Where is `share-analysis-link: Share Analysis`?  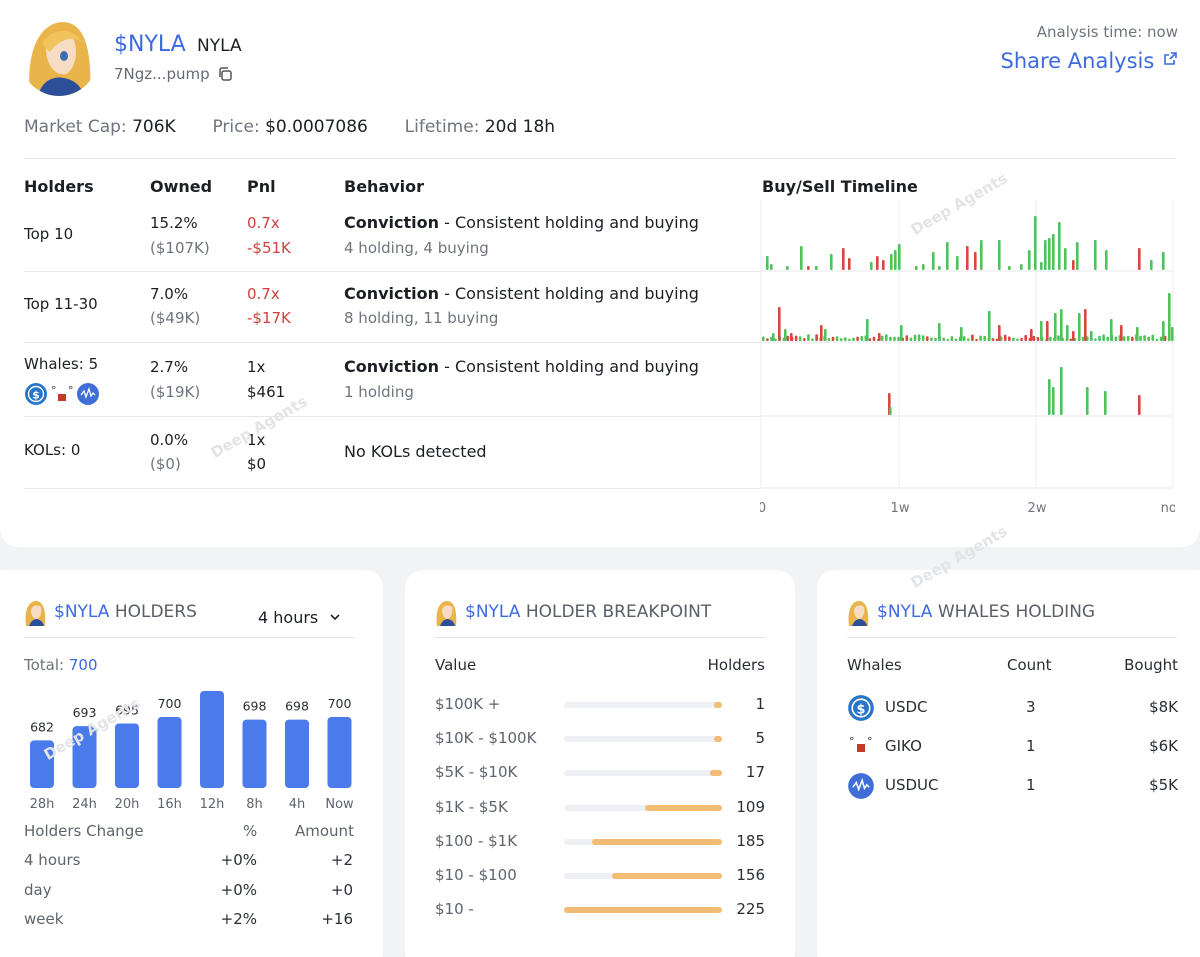
share-analysis-link: Share Analysis is located at coordinates (1090, 61).